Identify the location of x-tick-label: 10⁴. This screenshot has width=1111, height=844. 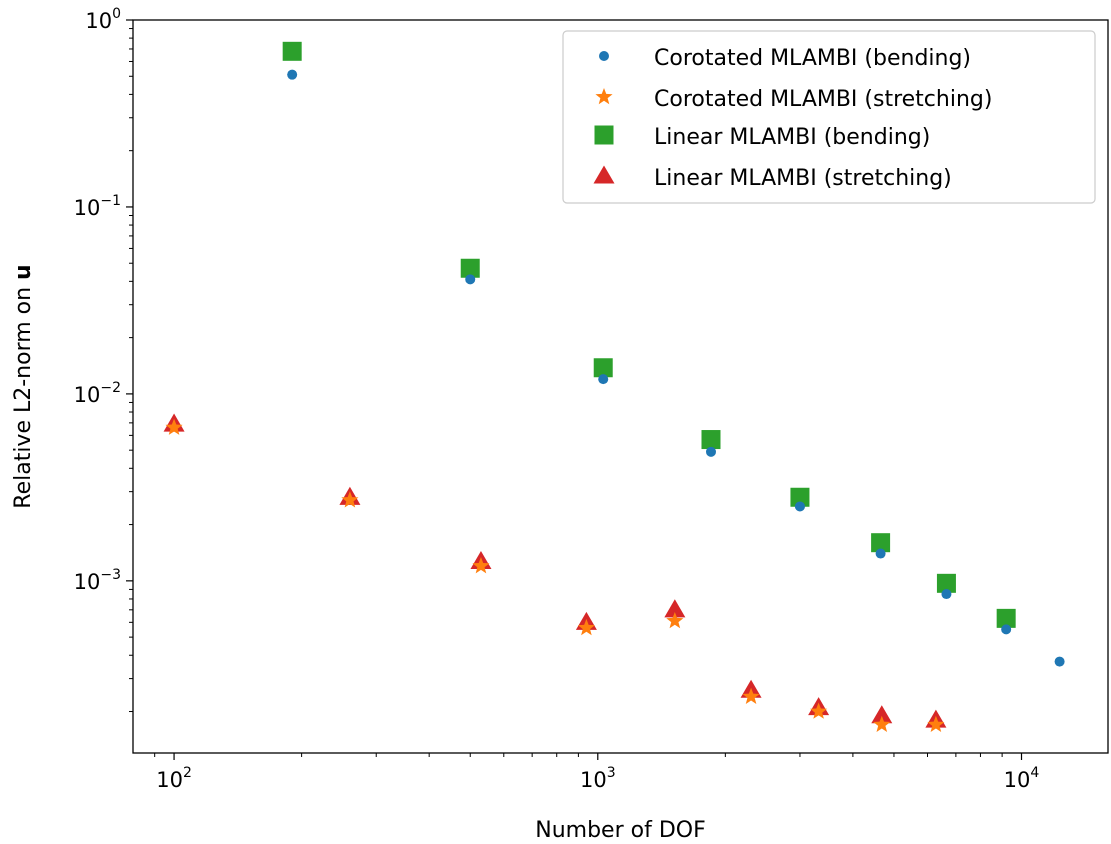
(1022, 778).